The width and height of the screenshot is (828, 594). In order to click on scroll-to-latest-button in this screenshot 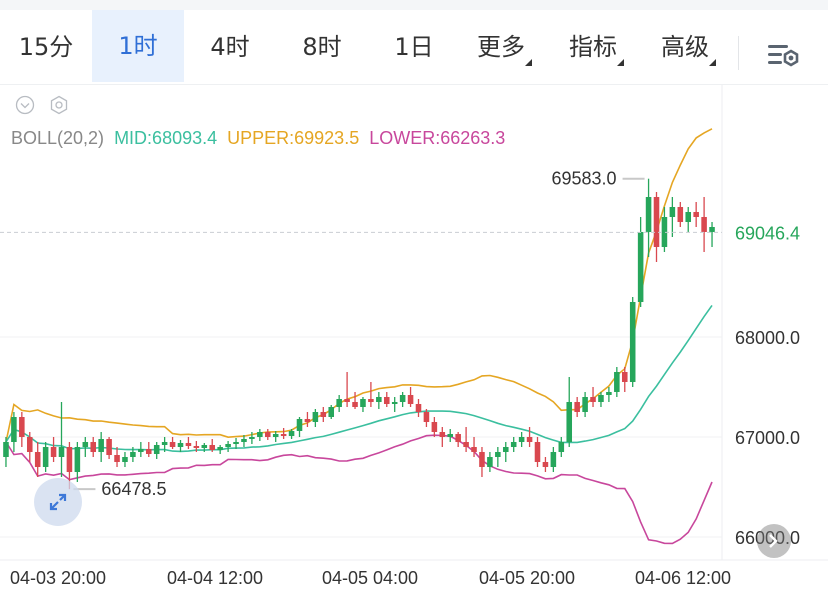, I will do `click(774, 541)`.